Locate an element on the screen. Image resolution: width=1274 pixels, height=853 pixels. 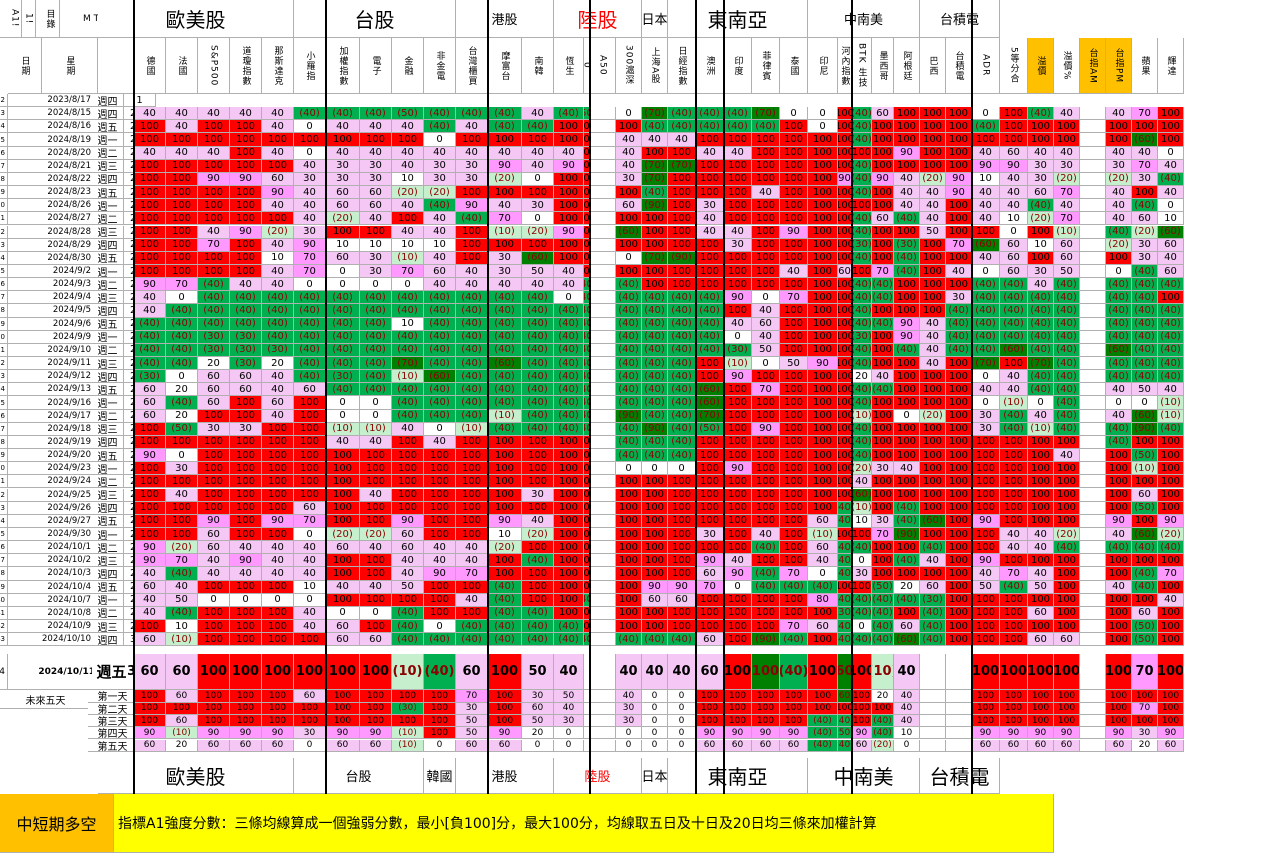
date-cell: 2024/10/9 is located at coordinates (51, 627).